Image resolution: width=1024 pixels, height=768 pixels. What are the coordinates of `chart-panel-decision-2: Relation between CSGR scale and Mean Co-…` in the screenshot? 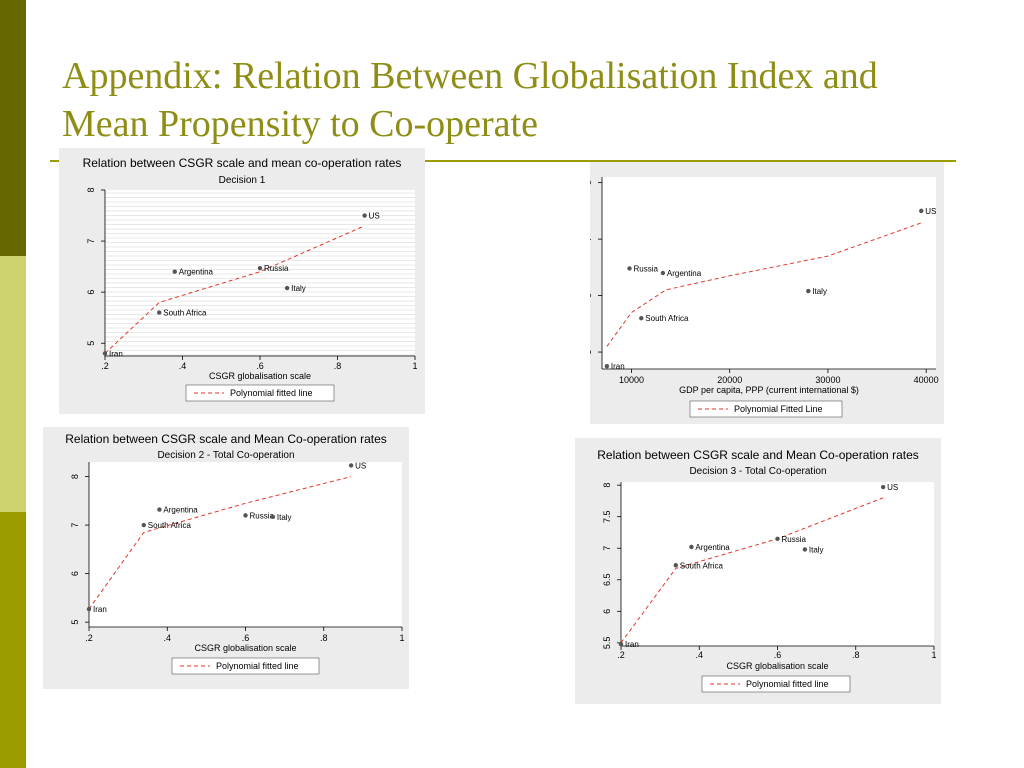 It's located at (226, 558).